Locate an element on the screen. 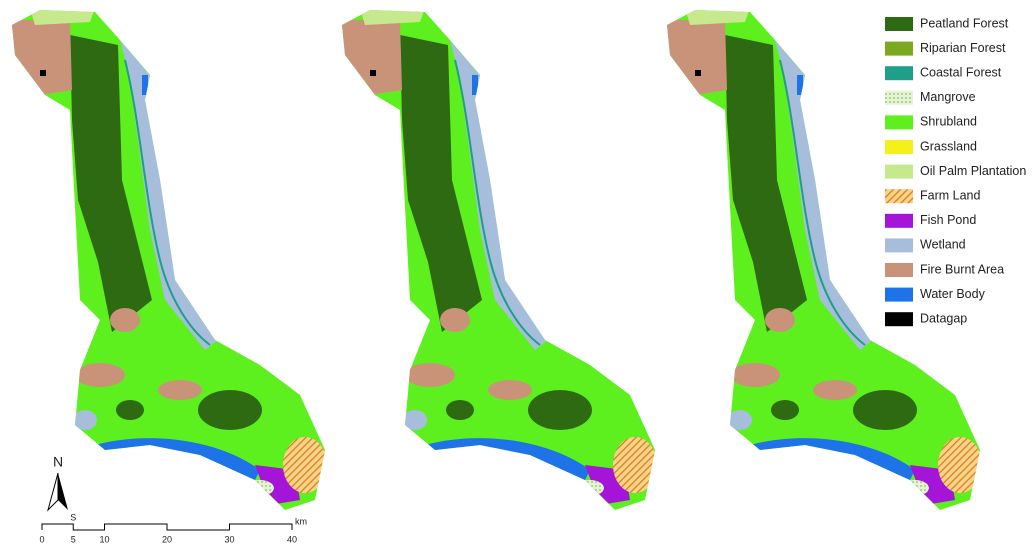  scale-bar: 0 5 10 20 30 40 km S is located at coordinates (173, 528).